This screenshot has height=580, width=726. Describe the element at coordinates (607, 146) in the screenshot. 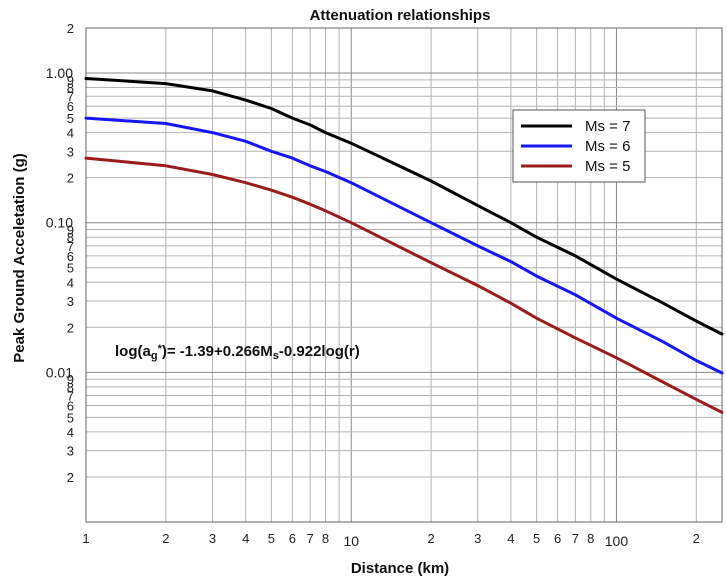

I see `legend-label: Ms = 6` at that location.